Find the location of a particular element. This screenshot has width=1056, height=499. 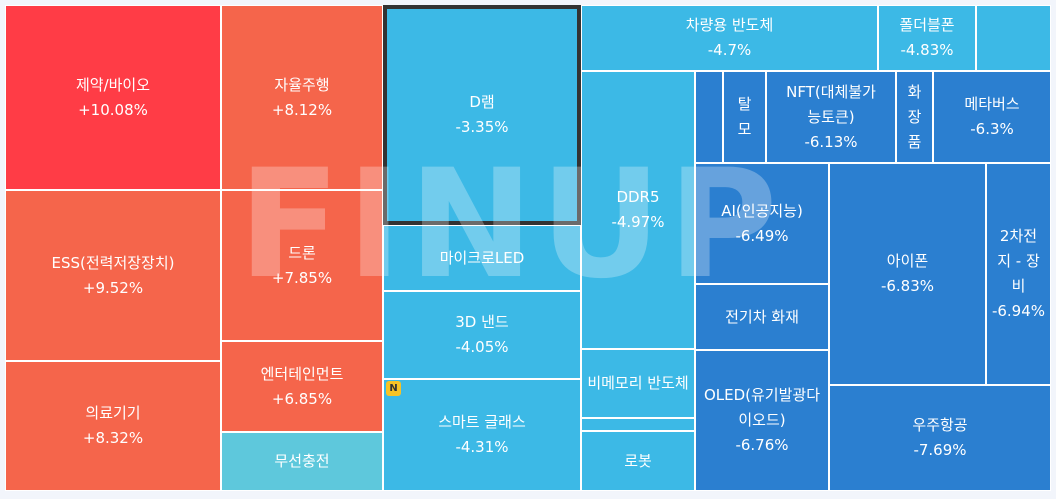

tile-change: +6.85% is located at coordinates (302, 398).